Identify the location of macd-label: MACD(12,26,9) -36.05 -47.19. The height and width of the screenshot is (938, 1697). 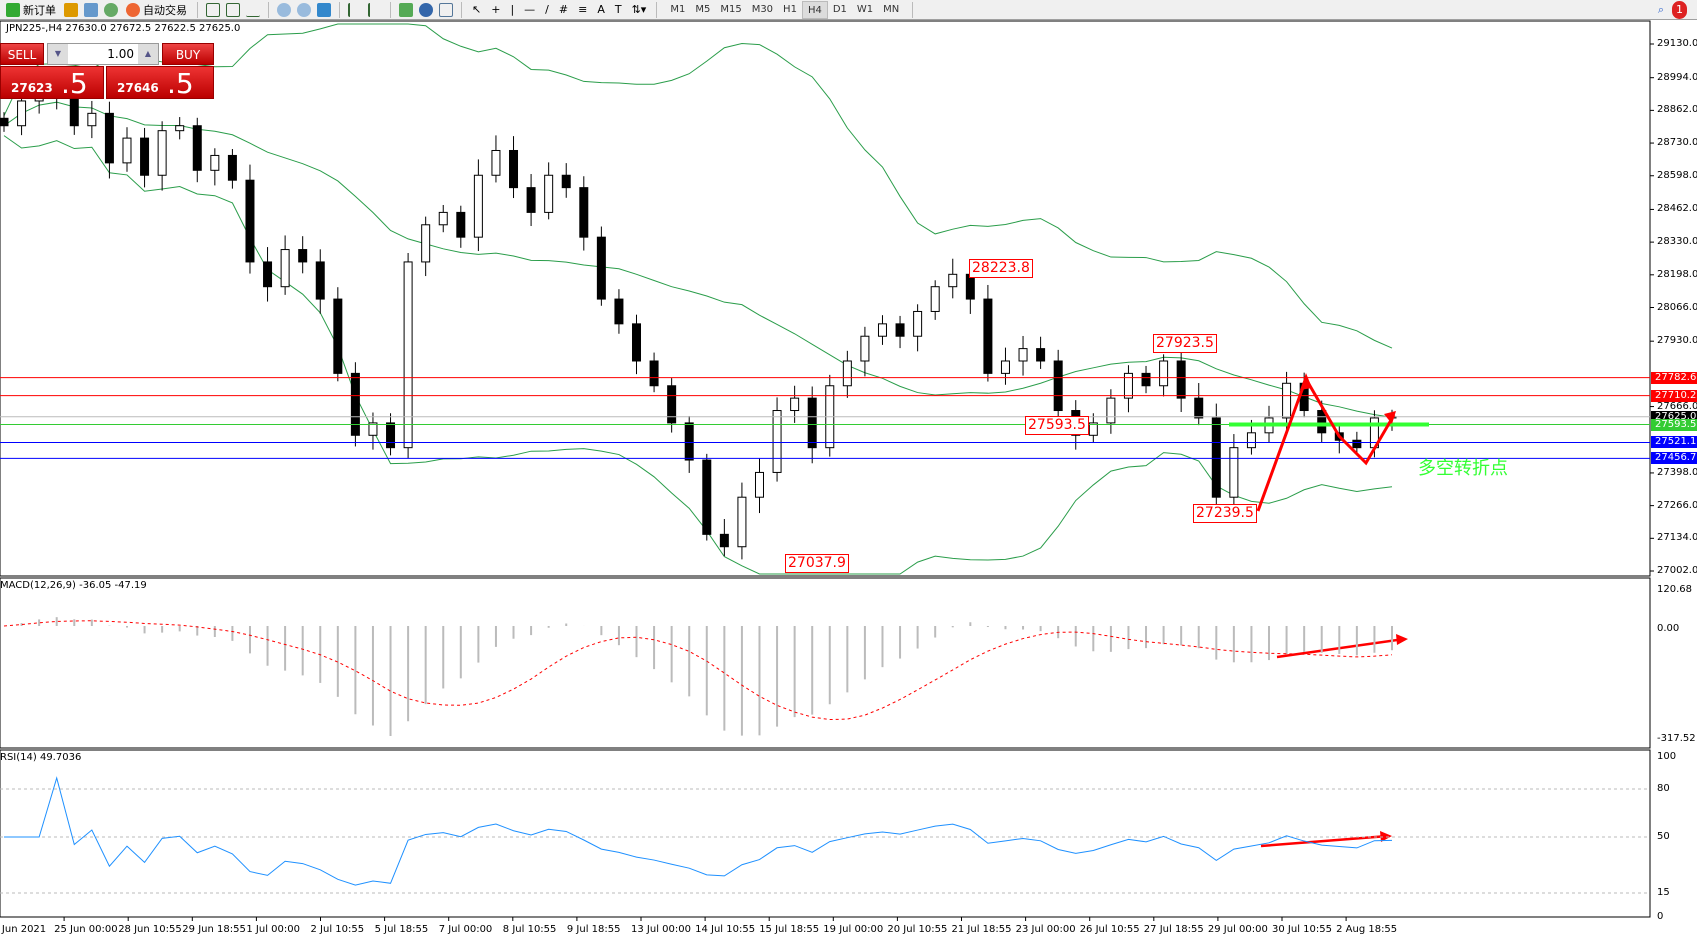
(73, 585).